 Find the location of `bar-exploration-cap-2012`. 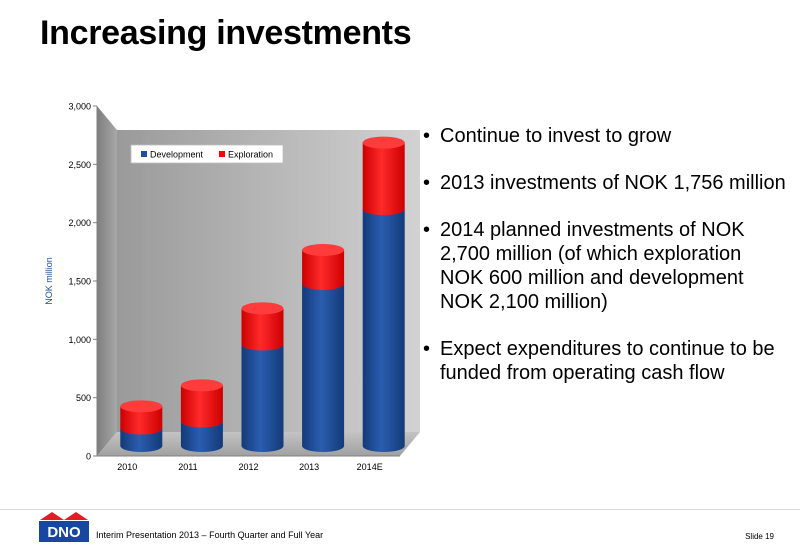

bar-exploration-cap-2012 is located at coordinates (262, 308).